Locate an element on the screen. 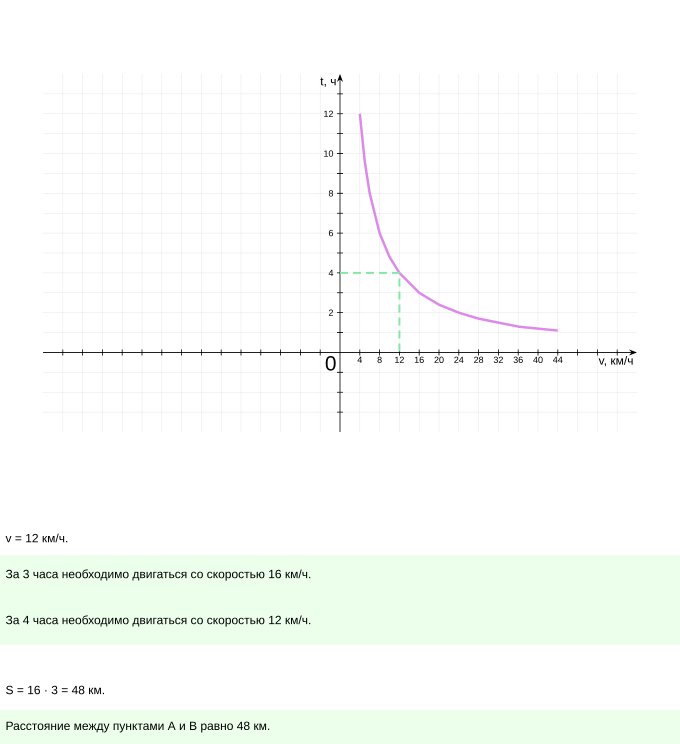 The width and height of the screenshot is (680, 744). line-series is located at coordinates (459, 222).